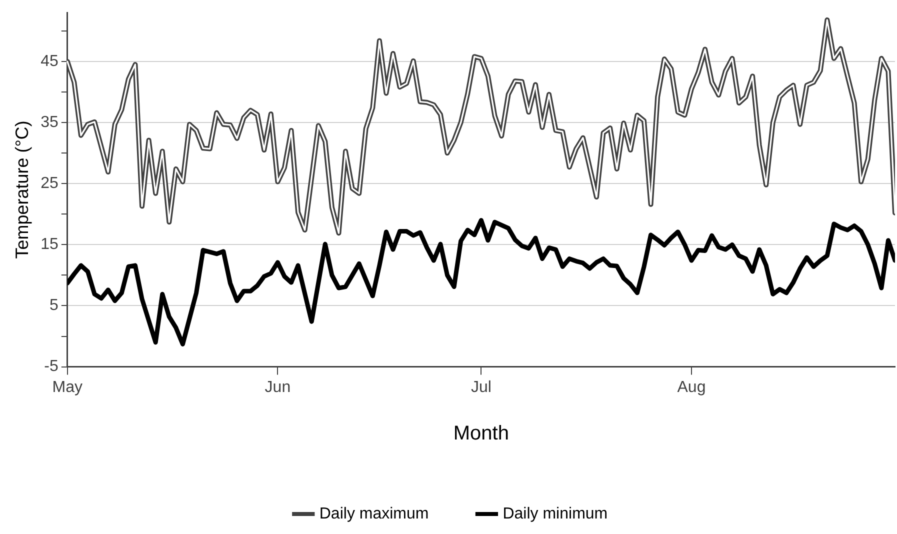 The width and height of the screenshot is (897, 534). Describe the element at coordinates (53, 305) in the screenshot. I see `y-tick-label: 5` at that location.